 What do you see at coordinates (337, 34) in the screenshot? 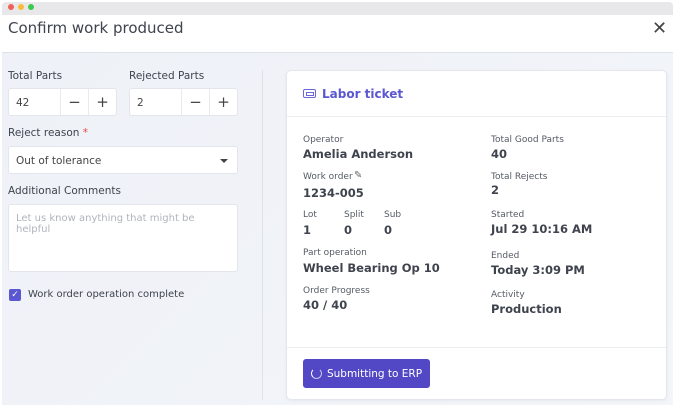
I see `dialog-header` at bounding box center [337, 34].